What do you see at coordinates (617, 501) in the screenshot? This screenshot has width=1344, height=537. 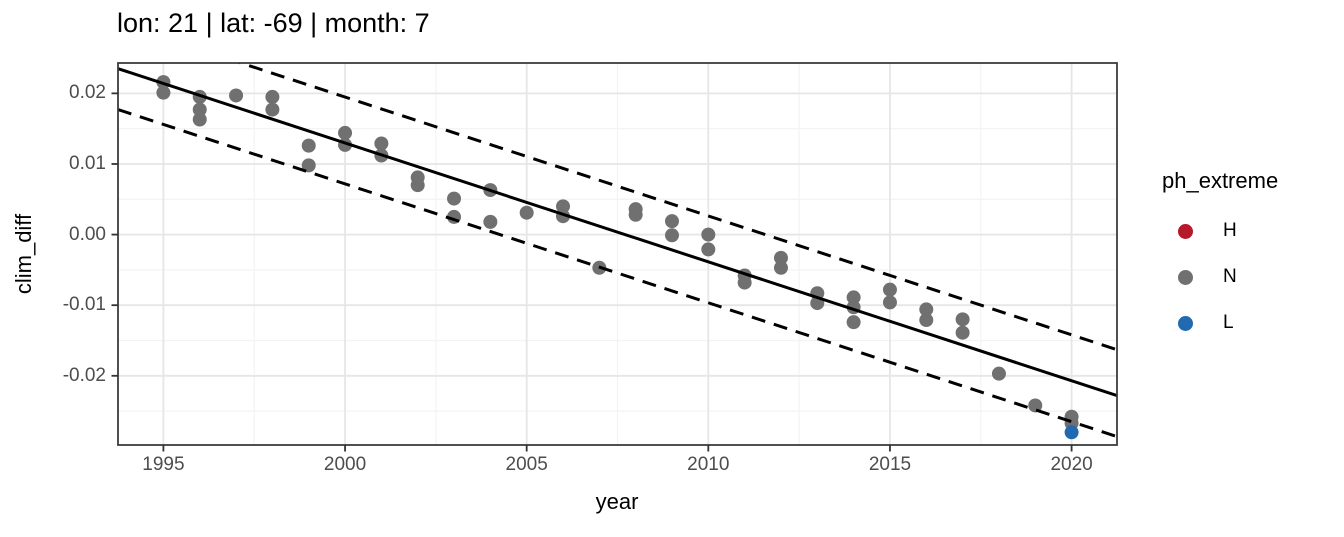 I see `x-axis-title: year` at bounding box center [617, 501].